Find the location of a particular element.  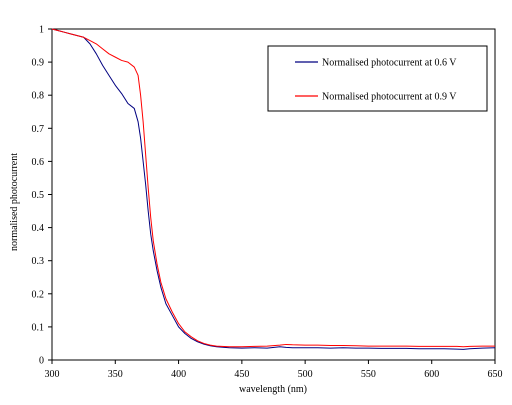

y-axis-title: normalised photocurrent is located at coordinates (14, 202).